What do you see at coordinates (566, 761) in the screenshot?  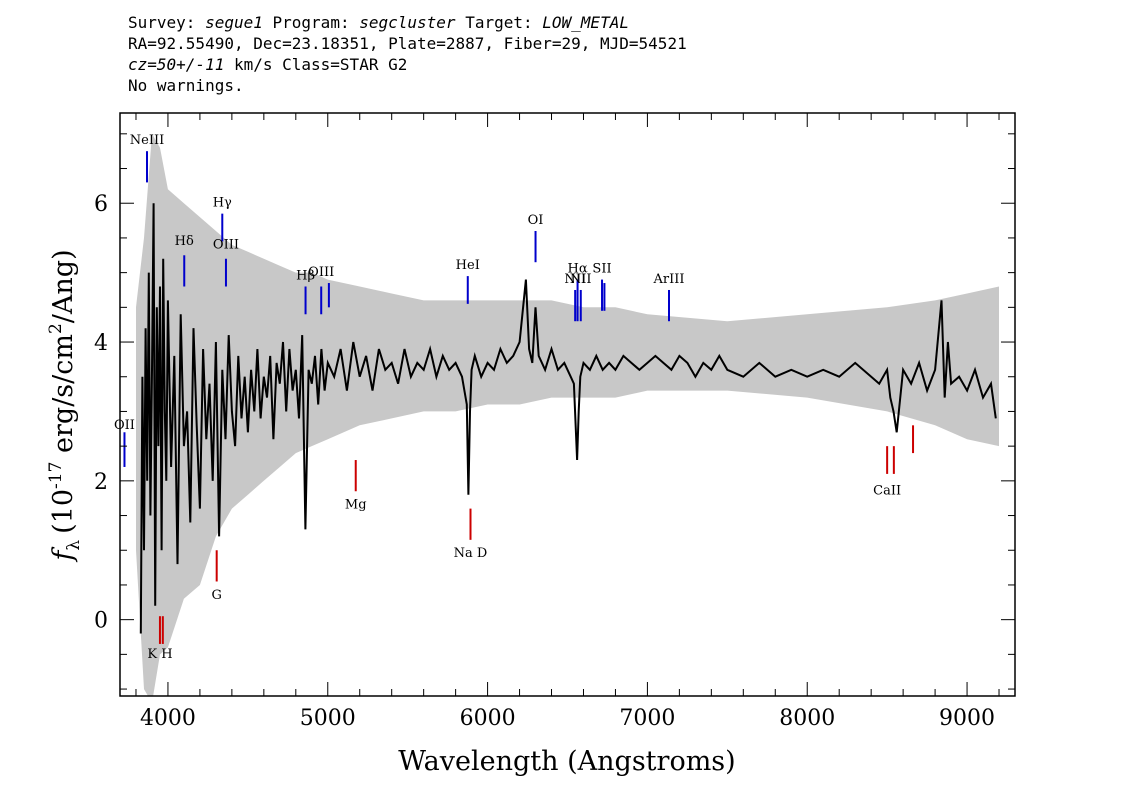 I see `x-axis-label: Wavelength (Angstroms)` at bounding box center [566, 761].